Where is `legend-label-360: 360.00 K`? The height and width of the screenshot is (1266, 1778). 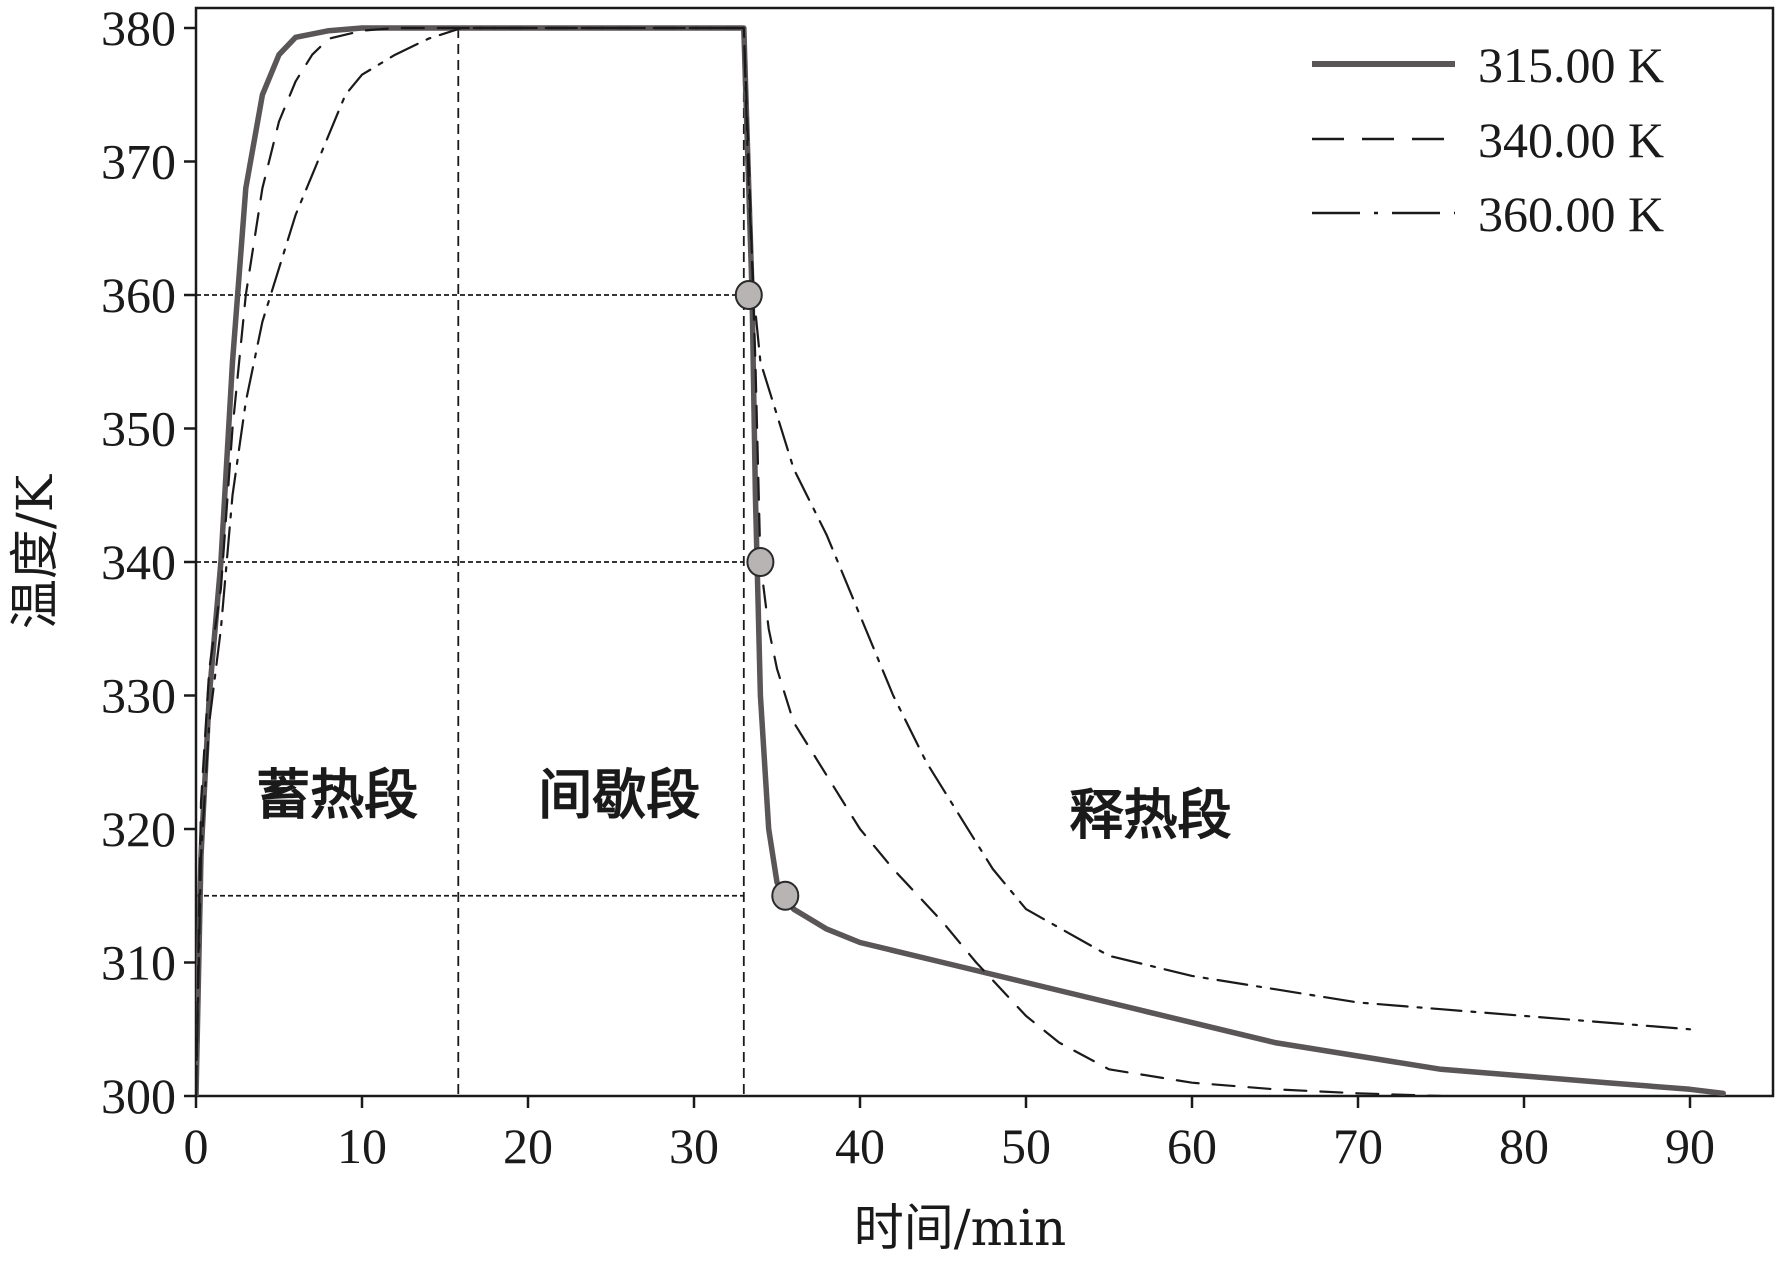
legend-label-360: 360.00 K is located at coordinates (1571, 214).